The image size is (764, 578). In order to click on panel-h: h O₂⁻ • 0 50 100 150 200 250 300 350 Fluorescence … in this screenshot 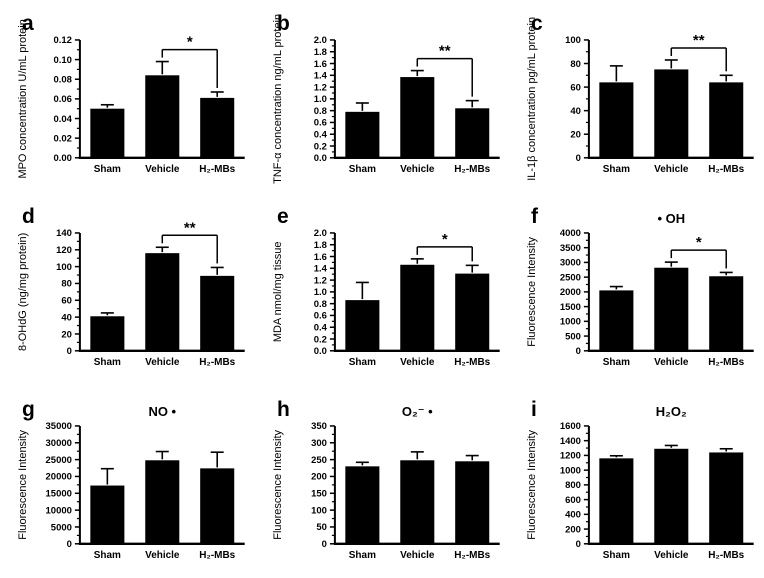, I will do `click(382, 482)`.